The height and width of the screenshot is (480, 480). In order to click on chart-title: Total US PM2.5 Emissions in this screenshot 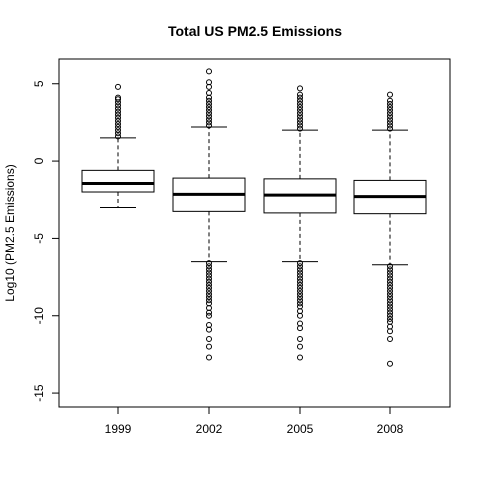, I will do `click(255, 31)`.